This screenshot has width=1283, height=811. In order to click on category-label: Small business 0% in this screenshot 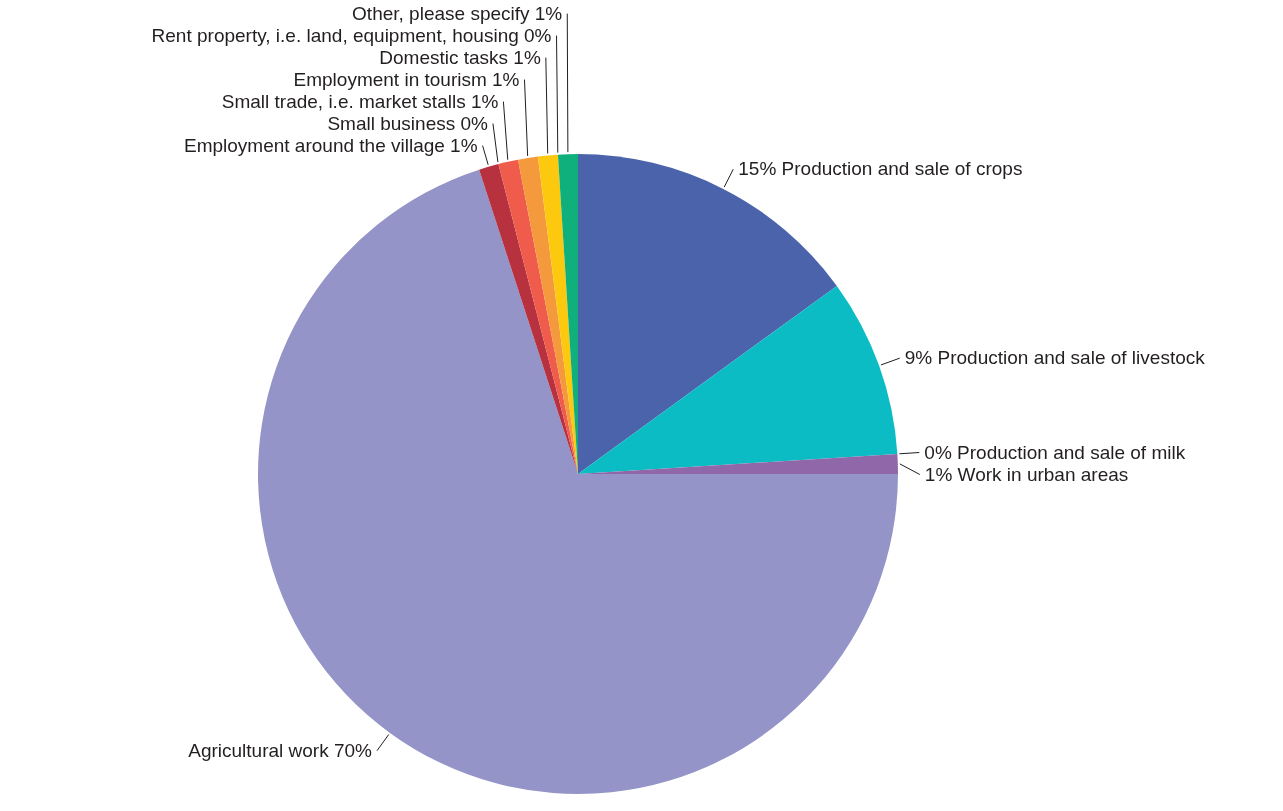, I will do `click(407, 123)`.